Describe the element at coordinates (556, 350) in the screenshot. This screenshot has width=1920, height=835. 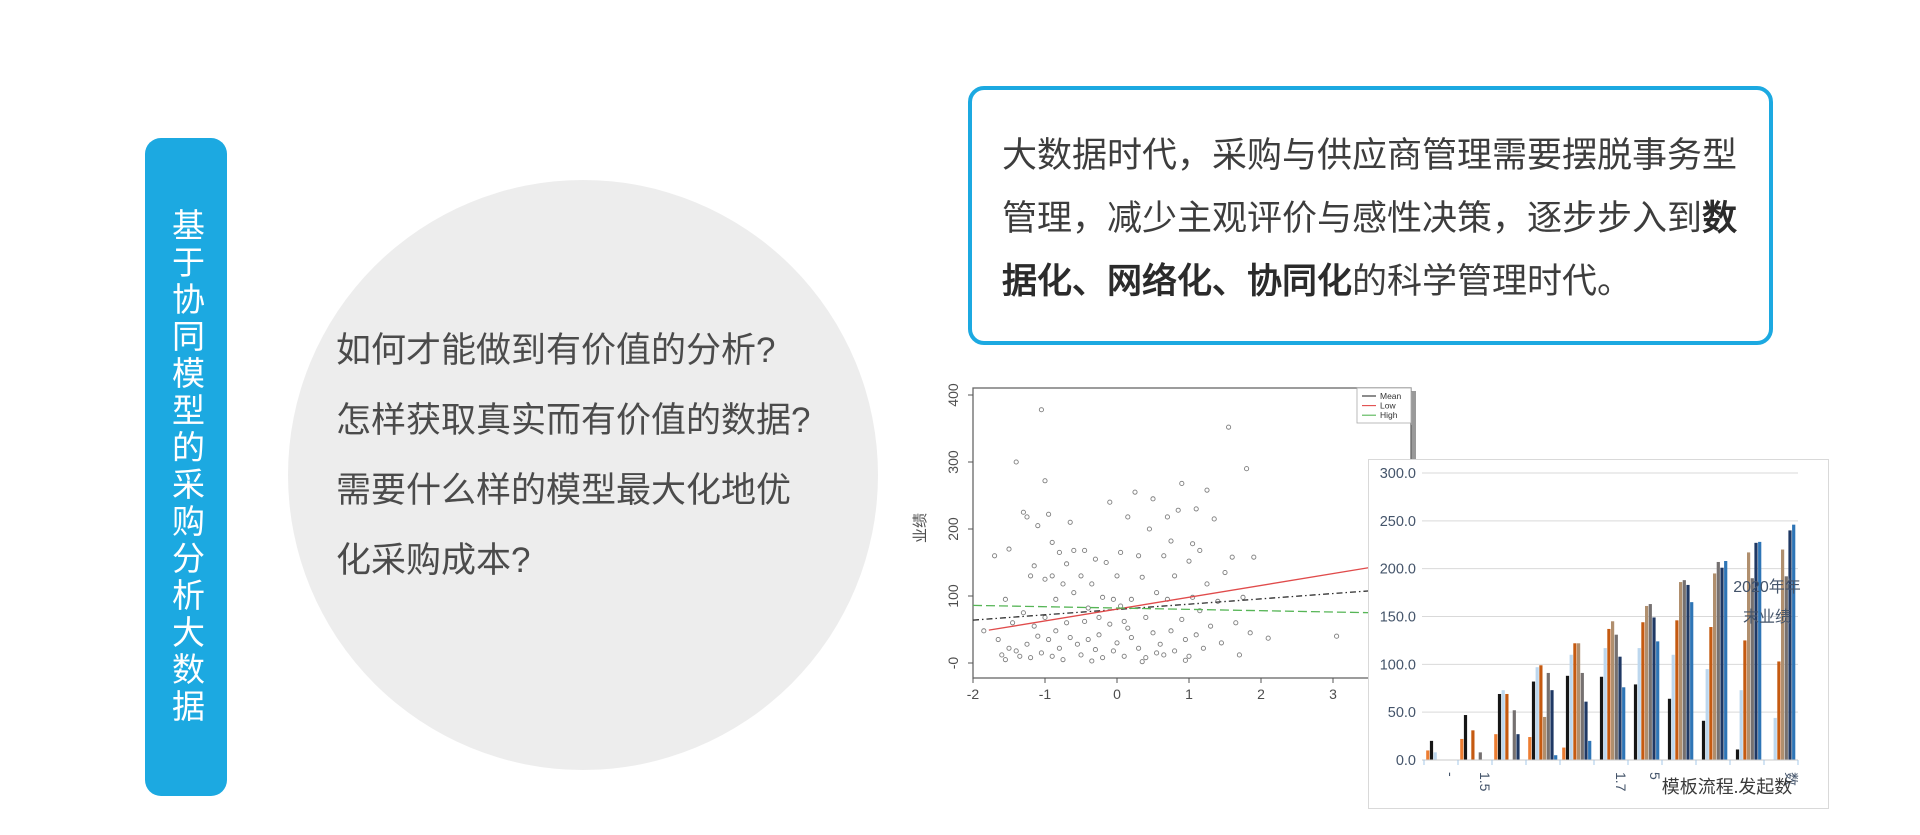
I see `question-line: 如何才能做到有价值的分析?` at that location.